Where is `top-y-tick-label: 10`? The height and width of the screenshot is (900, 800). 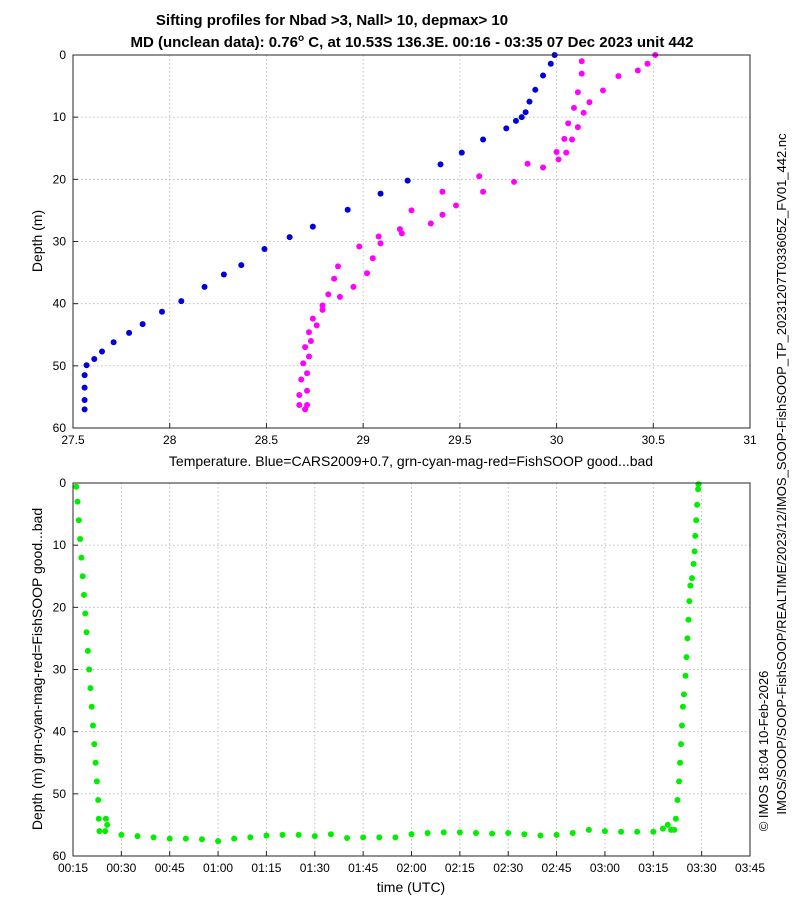
top-y-tick-label: 10 is located at coordinates (60, 117).